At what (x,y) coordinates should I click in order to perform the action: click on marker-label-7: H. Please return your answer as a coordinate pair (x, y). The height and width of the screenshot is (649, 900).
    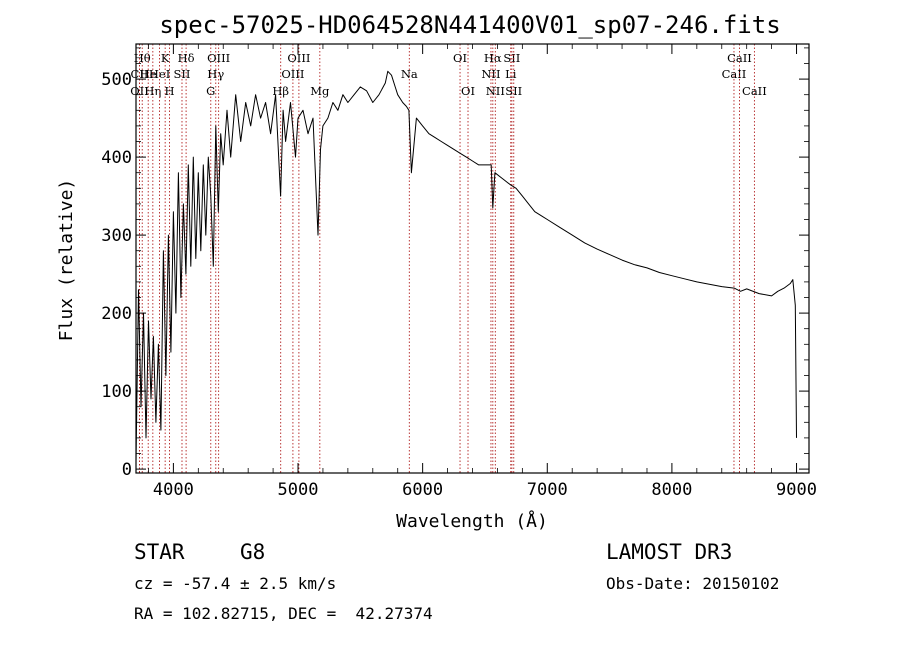
    Looking at the image, I should click on (170, 91).